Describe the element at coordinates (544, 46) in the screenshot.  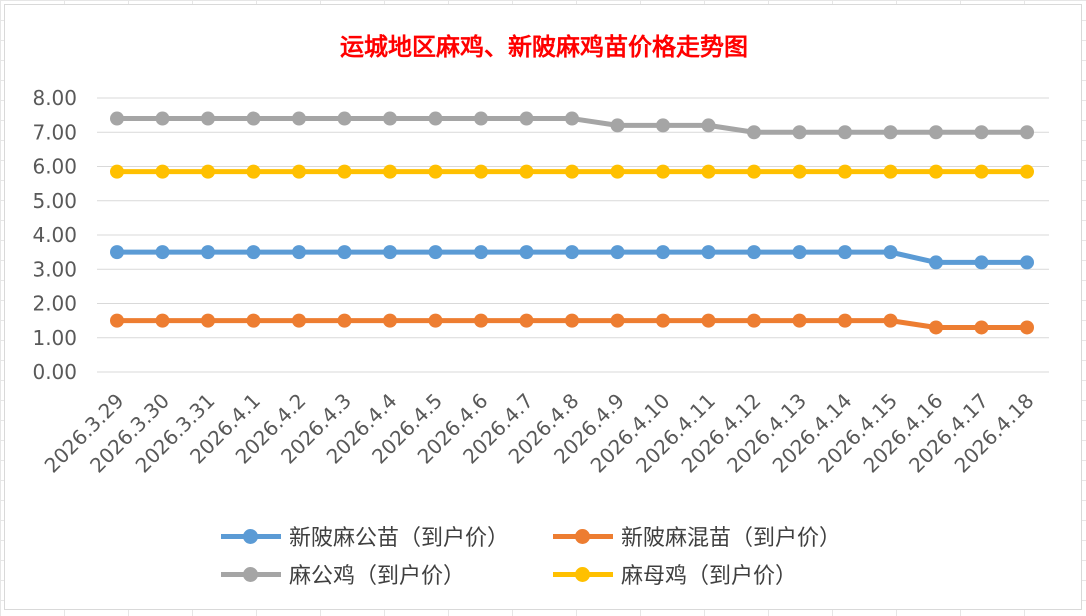
I see `chart-title: 运城地区麻鸡、新陂麻鸡苗价格走势图` at that location.